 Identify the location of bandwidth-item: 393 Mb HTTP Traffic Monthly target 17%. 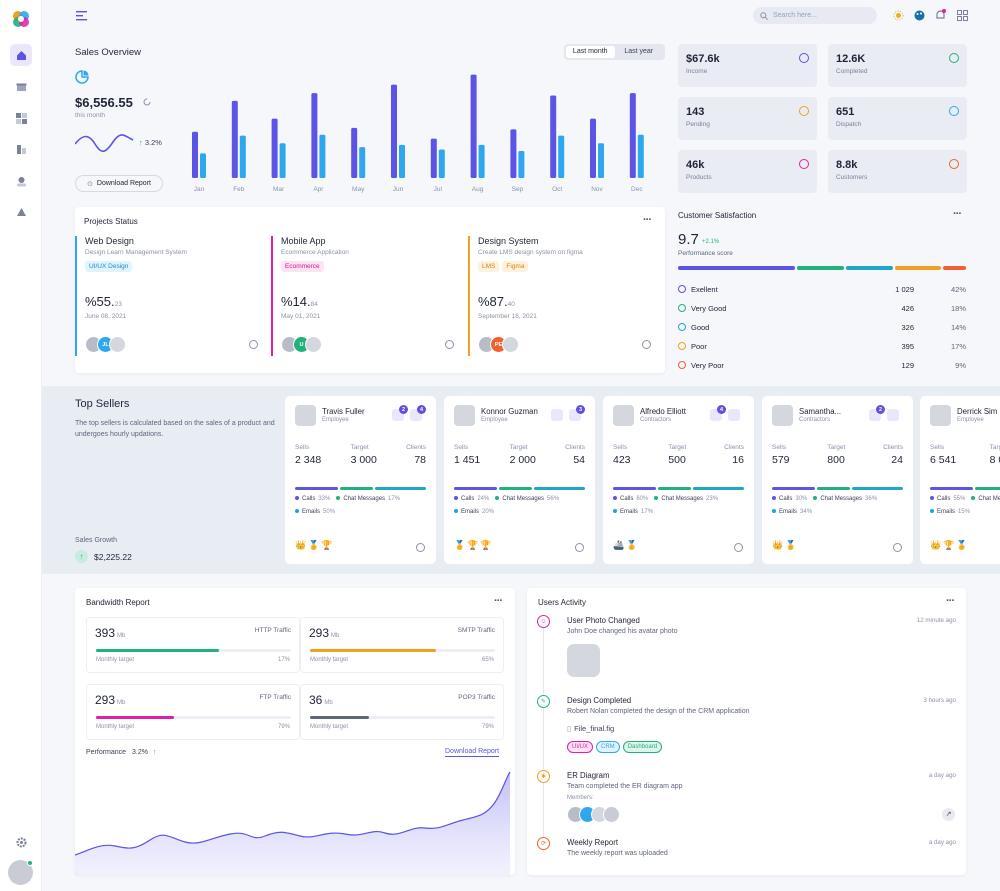
(193, 645).